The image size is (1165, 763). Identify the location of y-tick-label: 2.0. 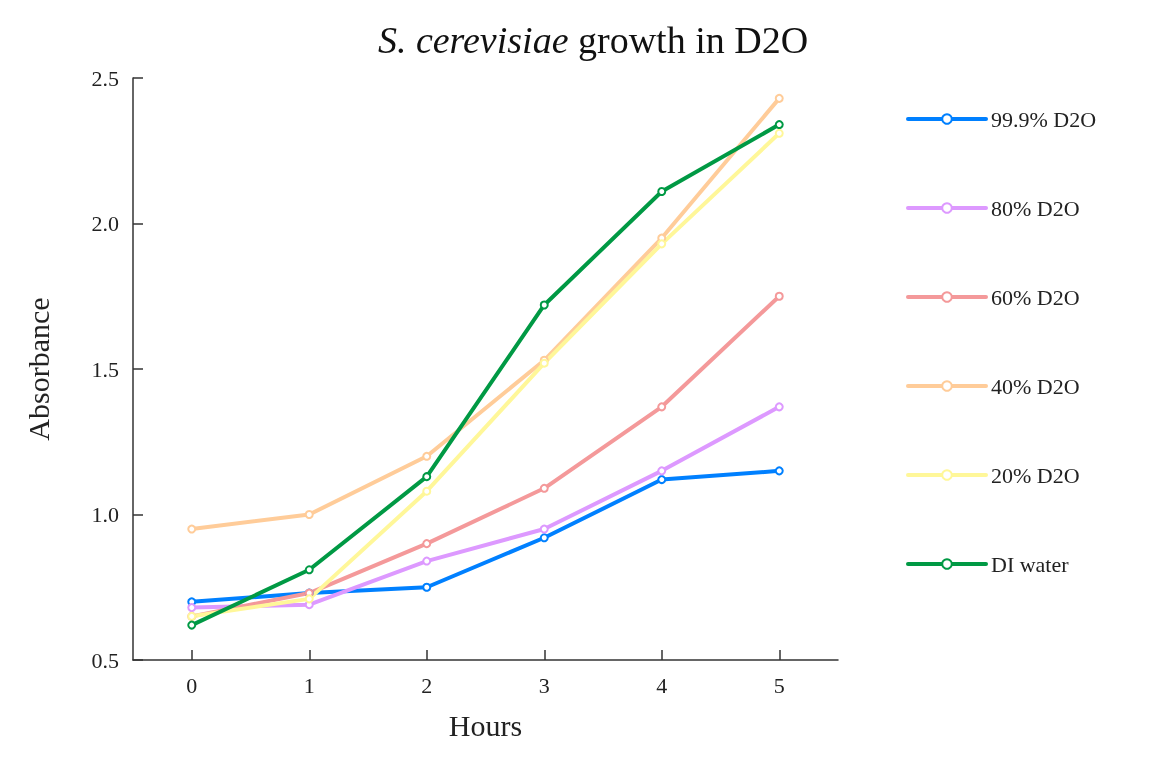
(105, 223).